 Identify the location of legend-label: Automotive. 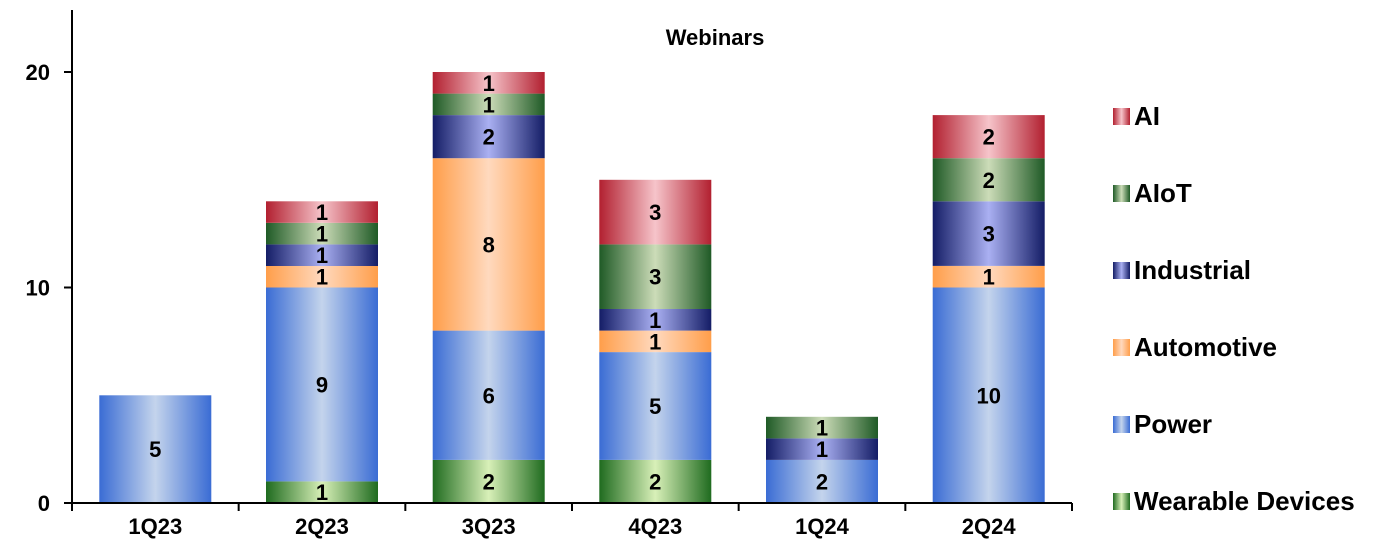
(1205, 347).